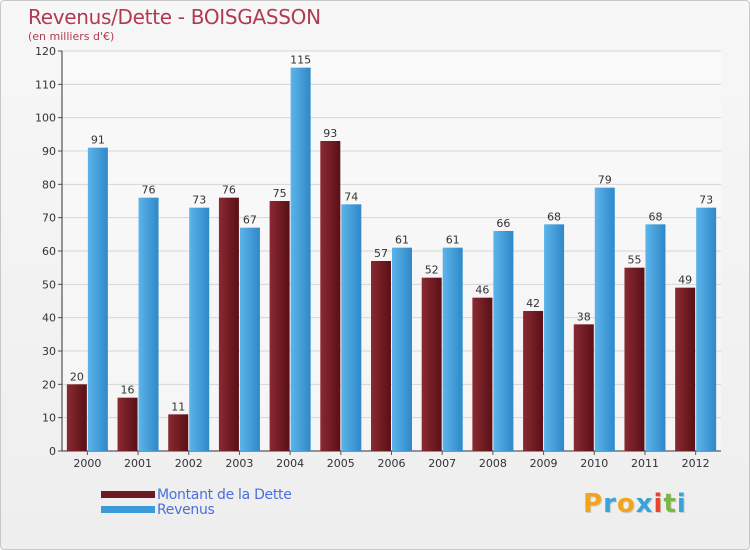 This screenshot has height=550, width=750. What do you see at coordinates (87, 463) in the screenshot?
I see `x-tick-label: 2000` at bounding box center [87, 463].